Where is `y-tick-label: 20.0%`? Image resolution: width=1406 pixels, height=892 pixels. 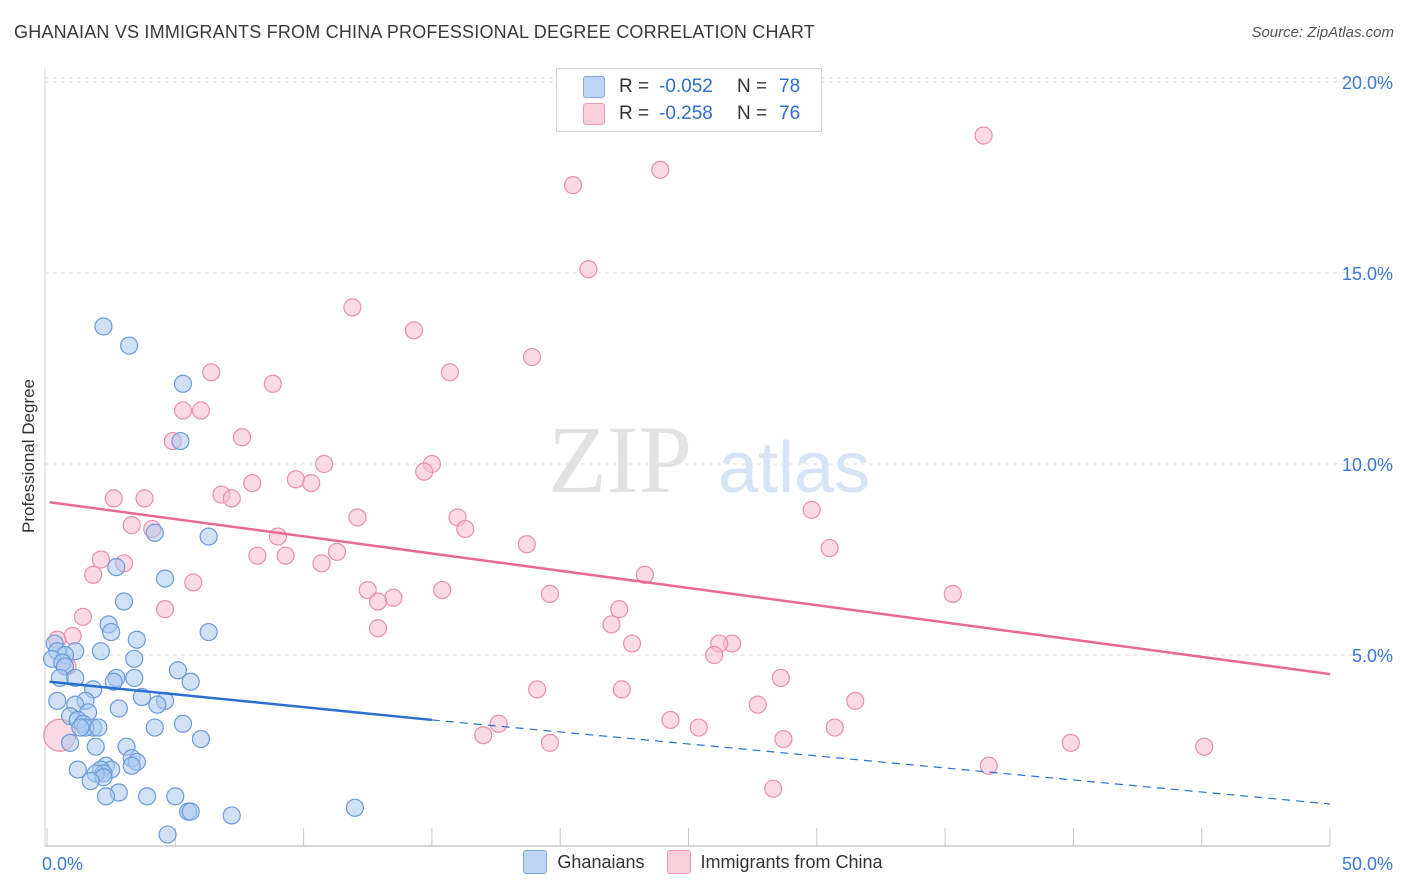
y-tick-label: 20.0% is located at coordinates (1367, 83).